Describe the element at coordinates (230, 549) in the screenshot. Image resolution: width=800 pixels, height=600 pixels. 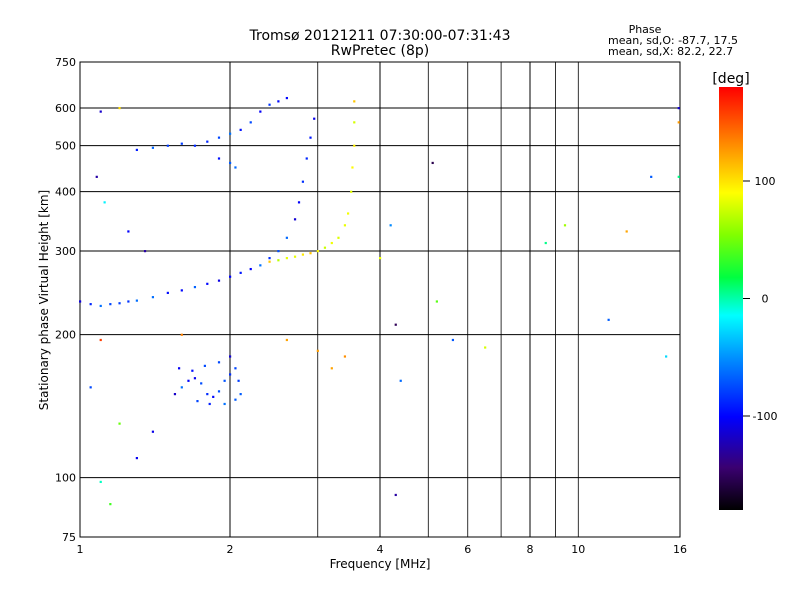
I see `x-tick-label: 2` at that location.